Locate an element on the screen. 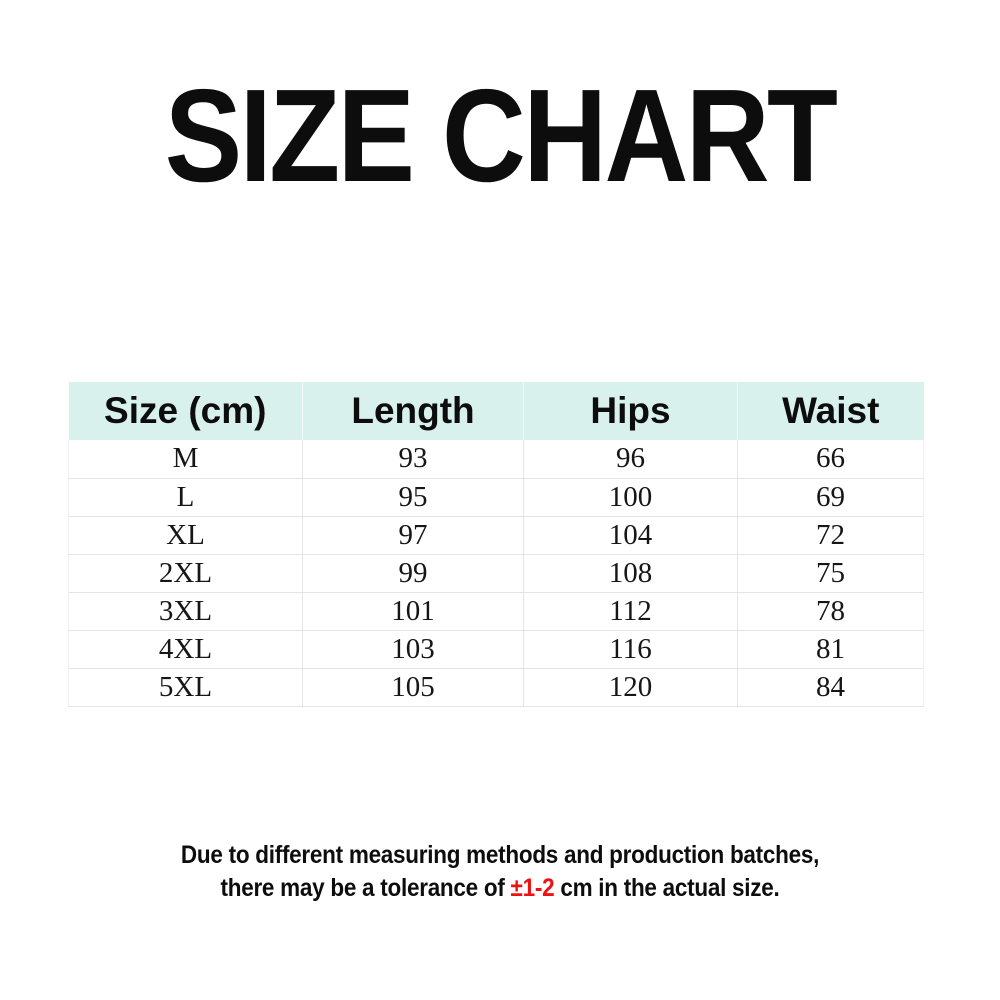 The height and width of the screenshot is (1000, 1000). column-header-waist: Waist is located at coordinates (830, 411).